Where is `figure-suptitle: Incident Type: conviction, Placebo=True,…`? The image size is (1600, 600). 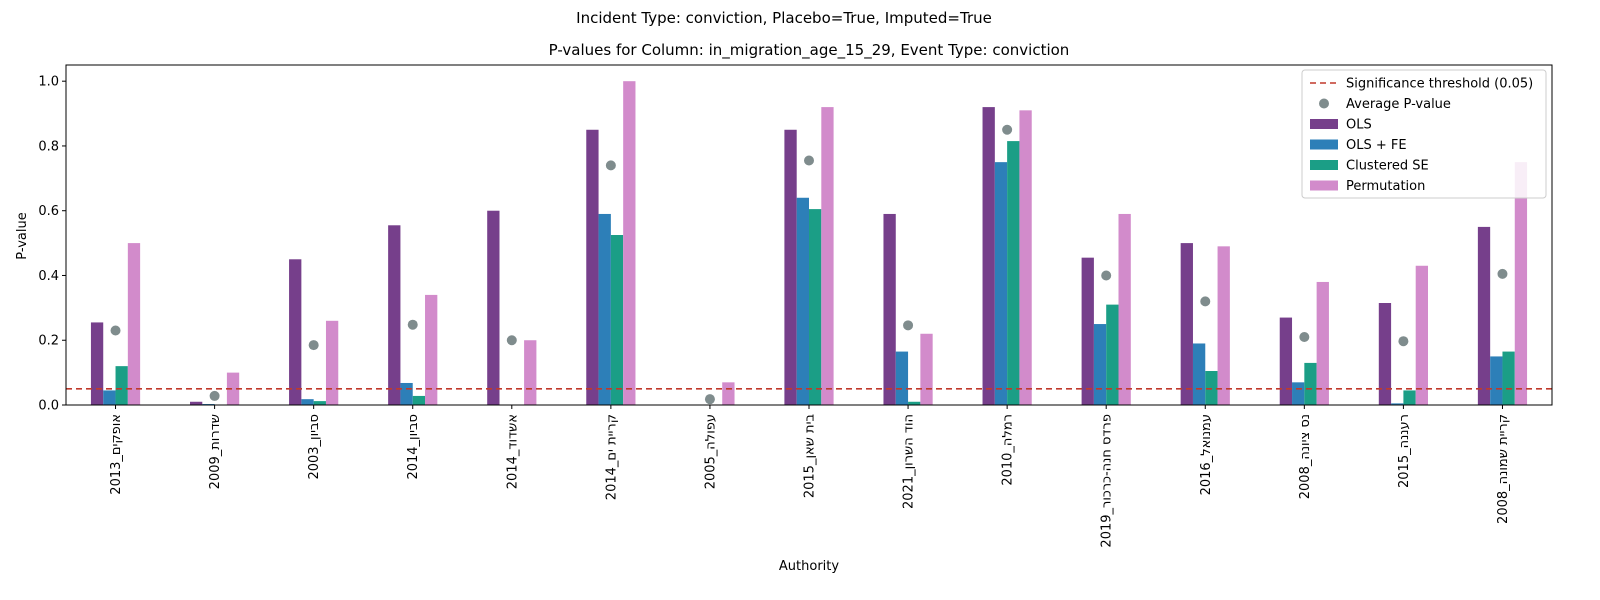
figure-suptitle: Incident Type: conviction, Placebo=True,… is located at coordinates (784, 18).